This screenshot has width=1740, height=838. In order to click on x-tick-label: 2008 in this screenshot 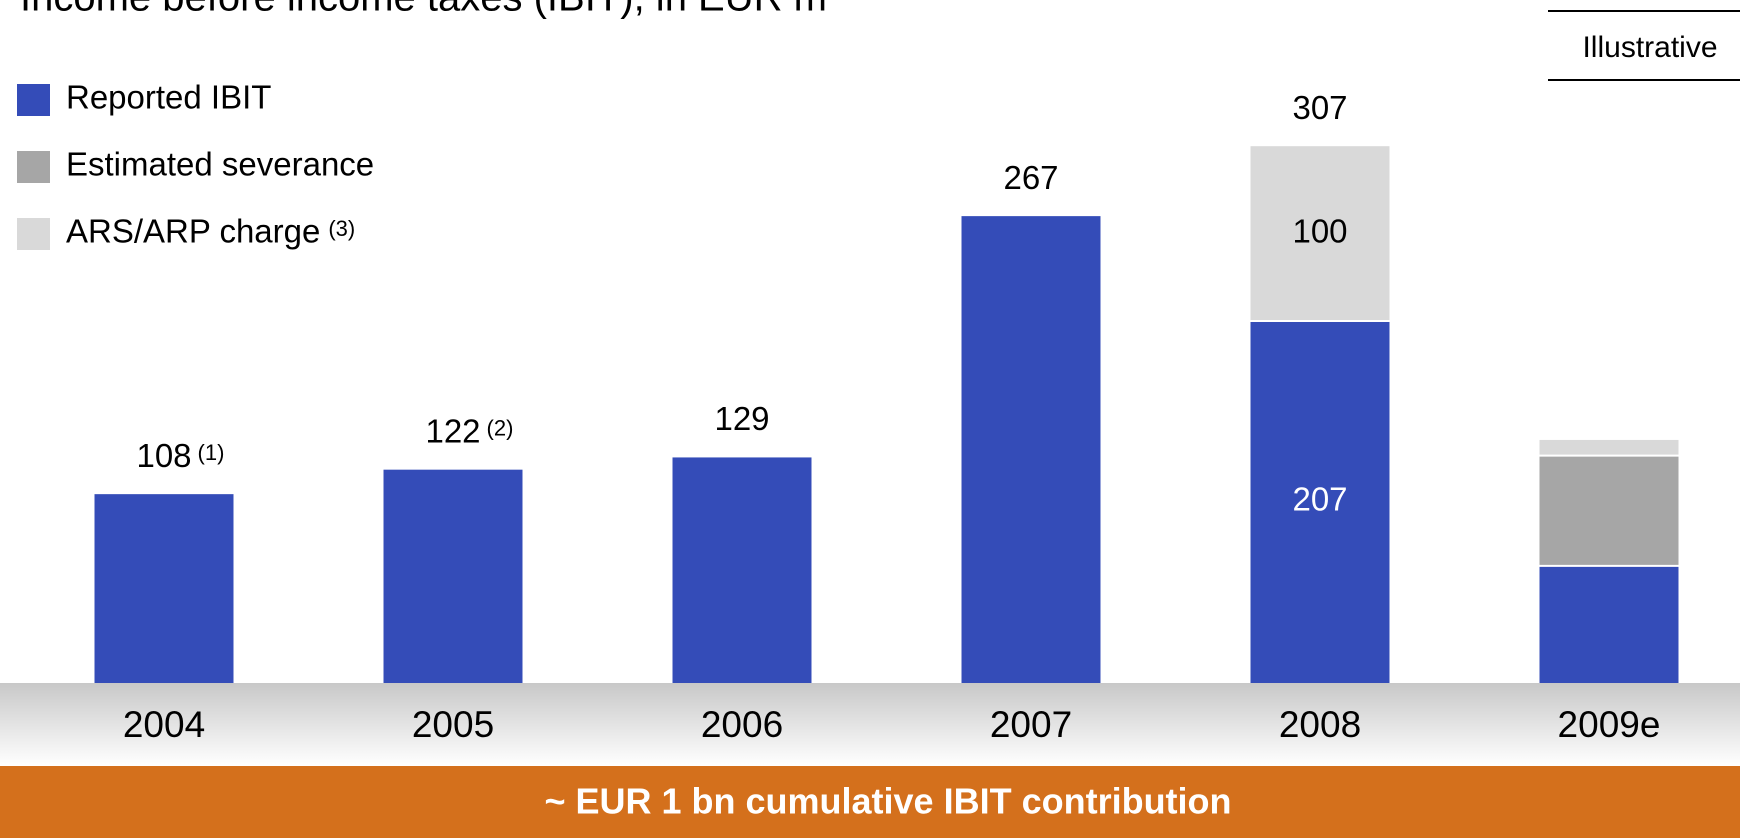, I will do `click(1320, 724)`.